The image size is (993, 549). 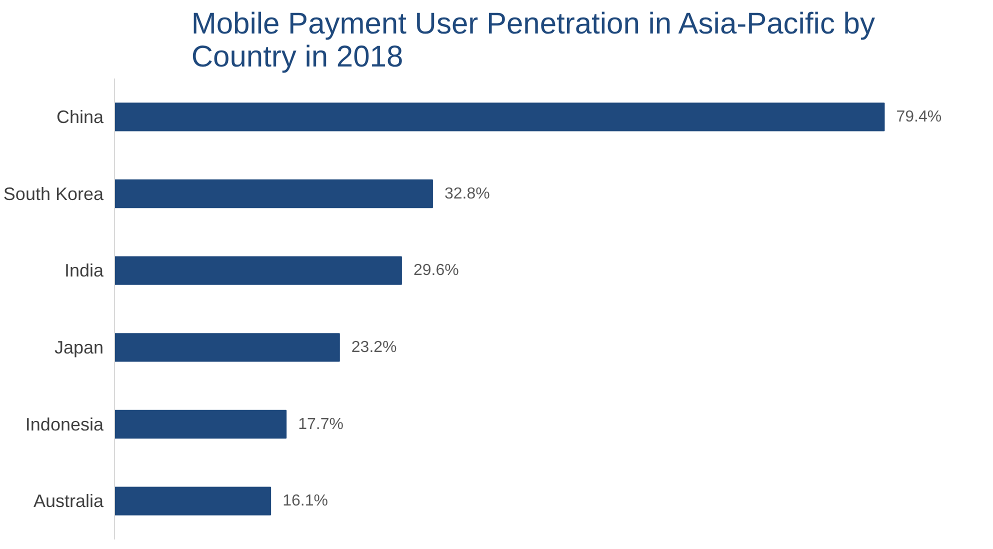 I want to click on data-label: 17.7%, so click(x=321, y=424).